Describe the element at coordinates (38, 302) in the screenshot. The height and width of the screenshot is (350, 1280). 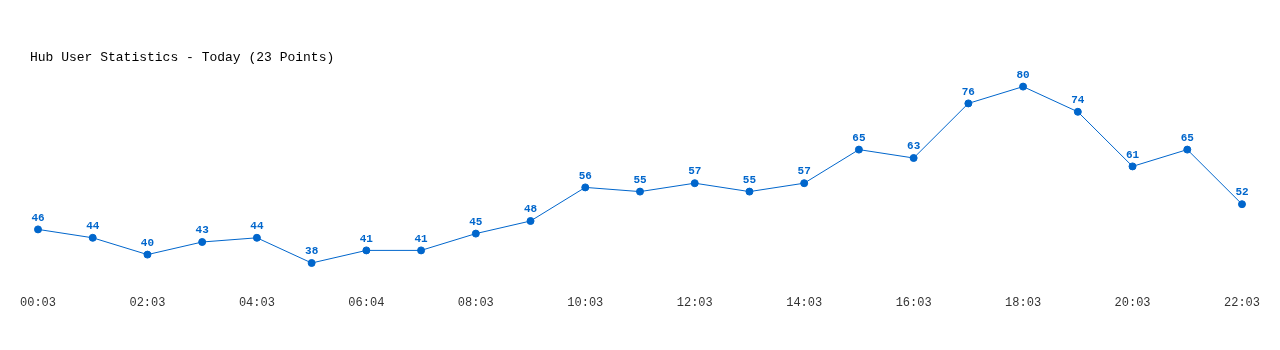
I see `x-tick-label: 00:03` at that location.